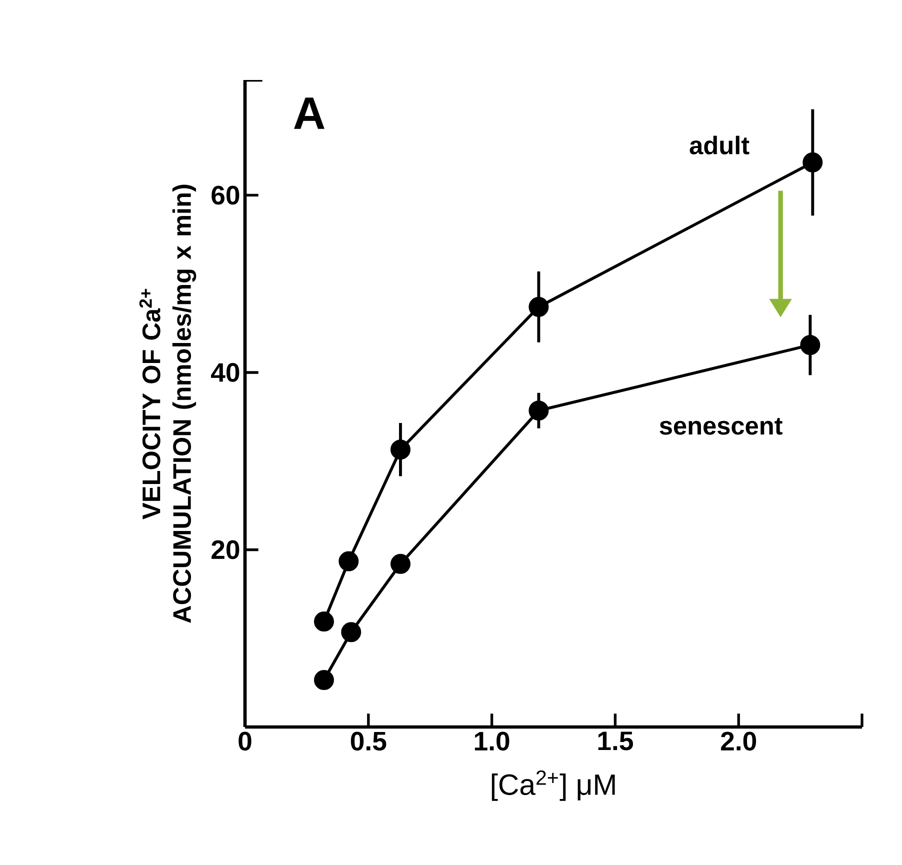  Describe the element at coordinates (226, 550) in the screenshot. I see `y-tick-label: 20` at that location.